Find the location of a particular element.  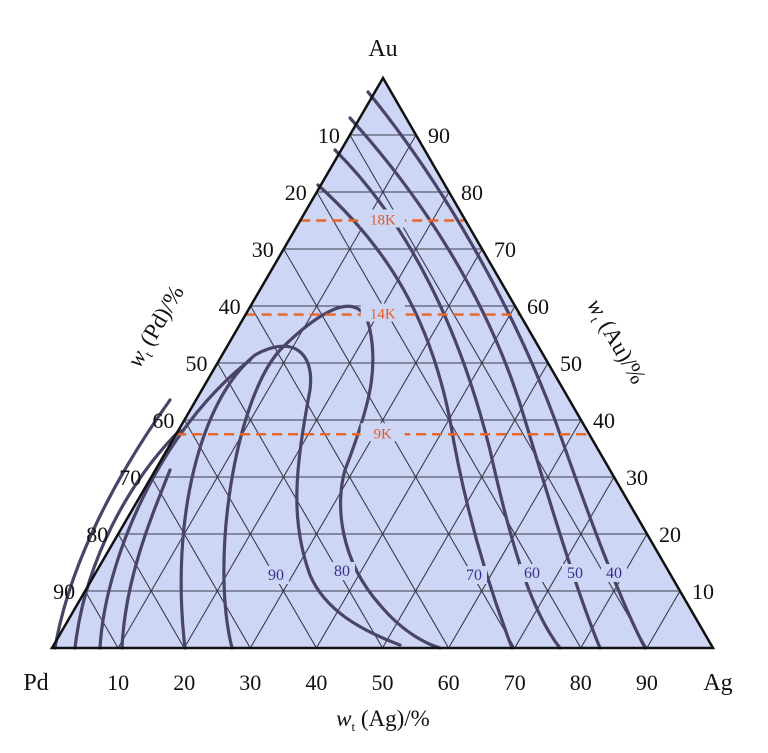

bottom-tick-label: 60 is located at coordinates (449, 682).